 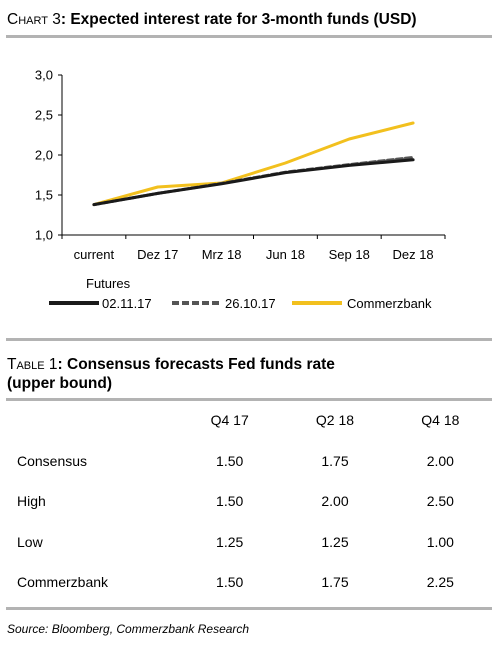 I want to click on row-label: Low, so click(x=30, y=541).